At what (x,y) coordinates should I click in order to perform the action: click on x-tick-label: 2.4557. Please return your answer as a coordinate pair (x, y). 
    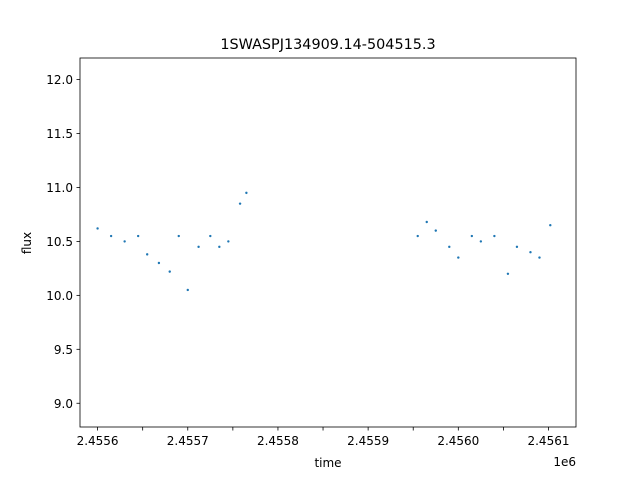
    Looking at the image, I should click on (188, 441).